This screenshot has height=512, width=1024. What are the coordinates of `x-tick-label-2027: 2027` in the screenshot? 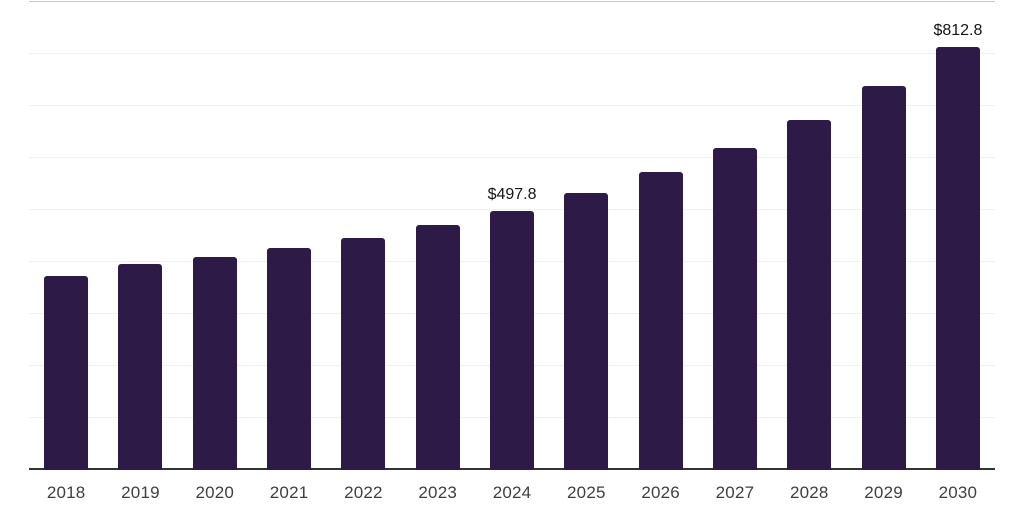 It's located at (735, 492).